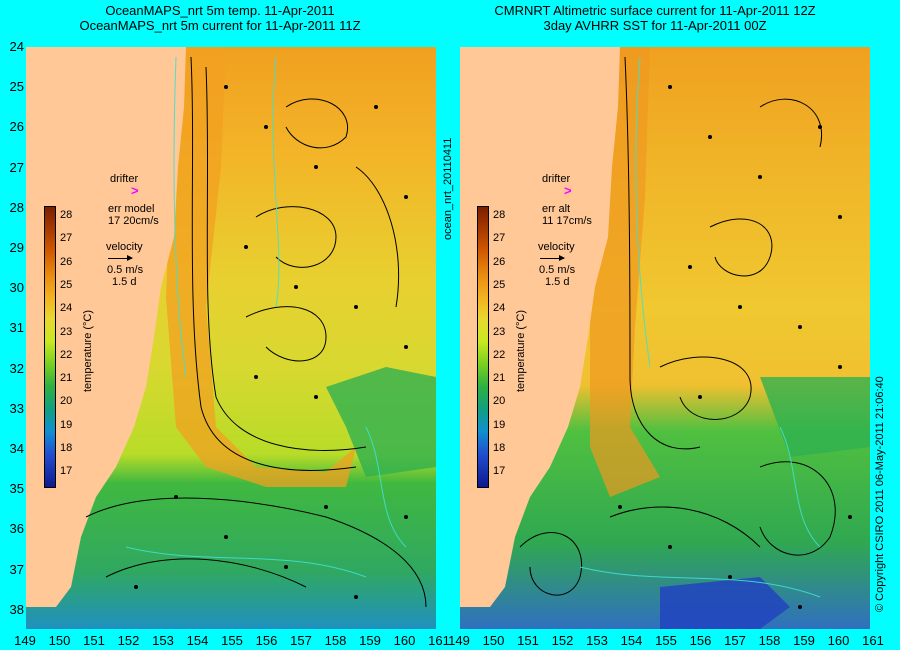 The height and width of the screenshot is (650, 900). I want to click on left-drifter-marker-icon: >, so click(135, 190).